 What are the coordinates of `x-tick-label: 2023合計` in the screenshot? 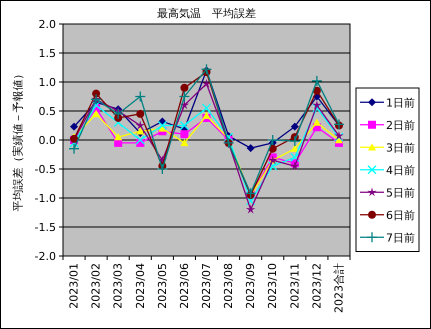 It's located at (339, 288).